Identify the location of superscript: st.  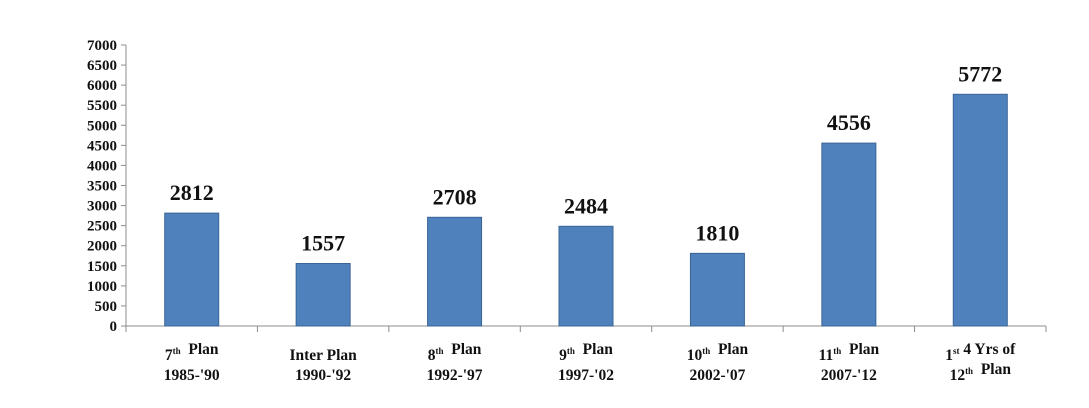
(956, 351).